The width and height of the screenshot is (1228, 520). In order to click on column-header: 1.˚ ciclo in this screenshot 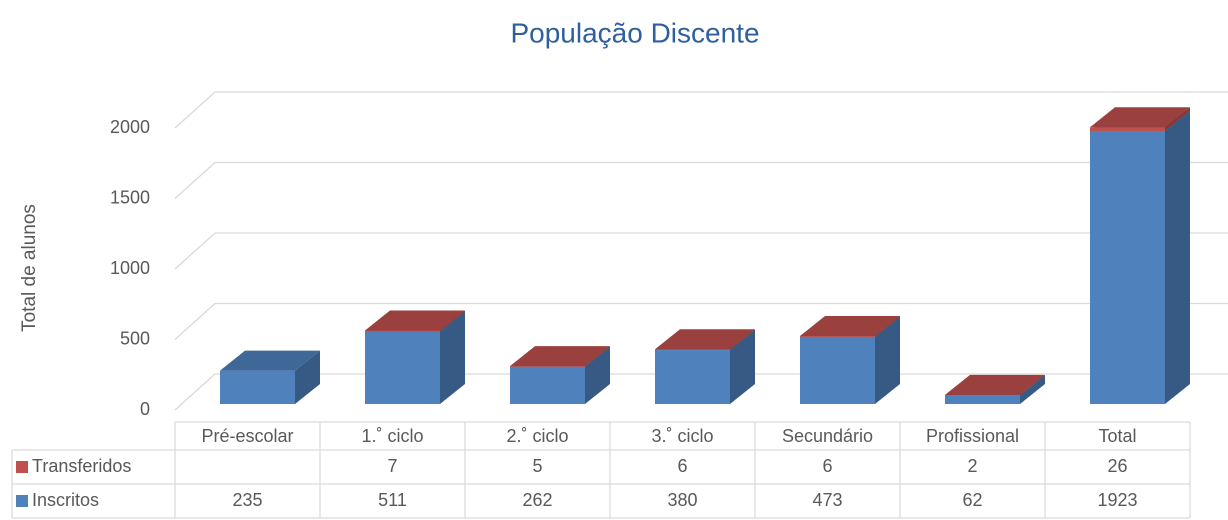, I will do `click(392, 436)`.